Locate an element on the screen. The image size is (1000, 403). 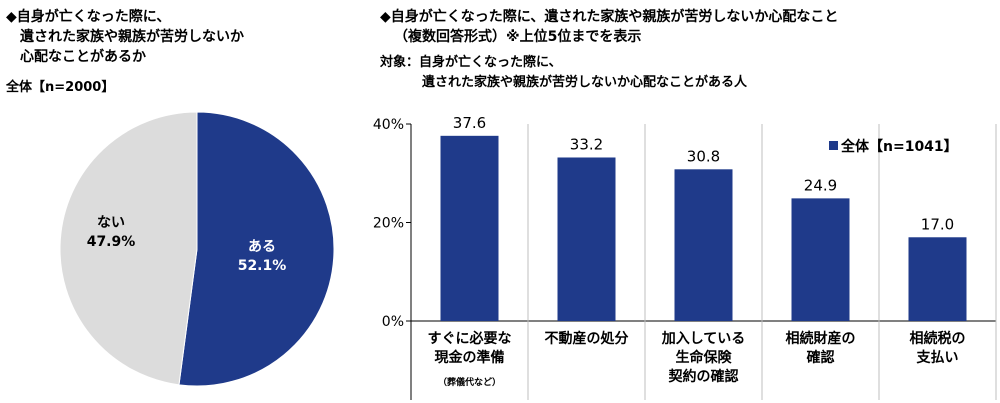
bar-value-label: 30.8 is located at coordinates (703, 156).